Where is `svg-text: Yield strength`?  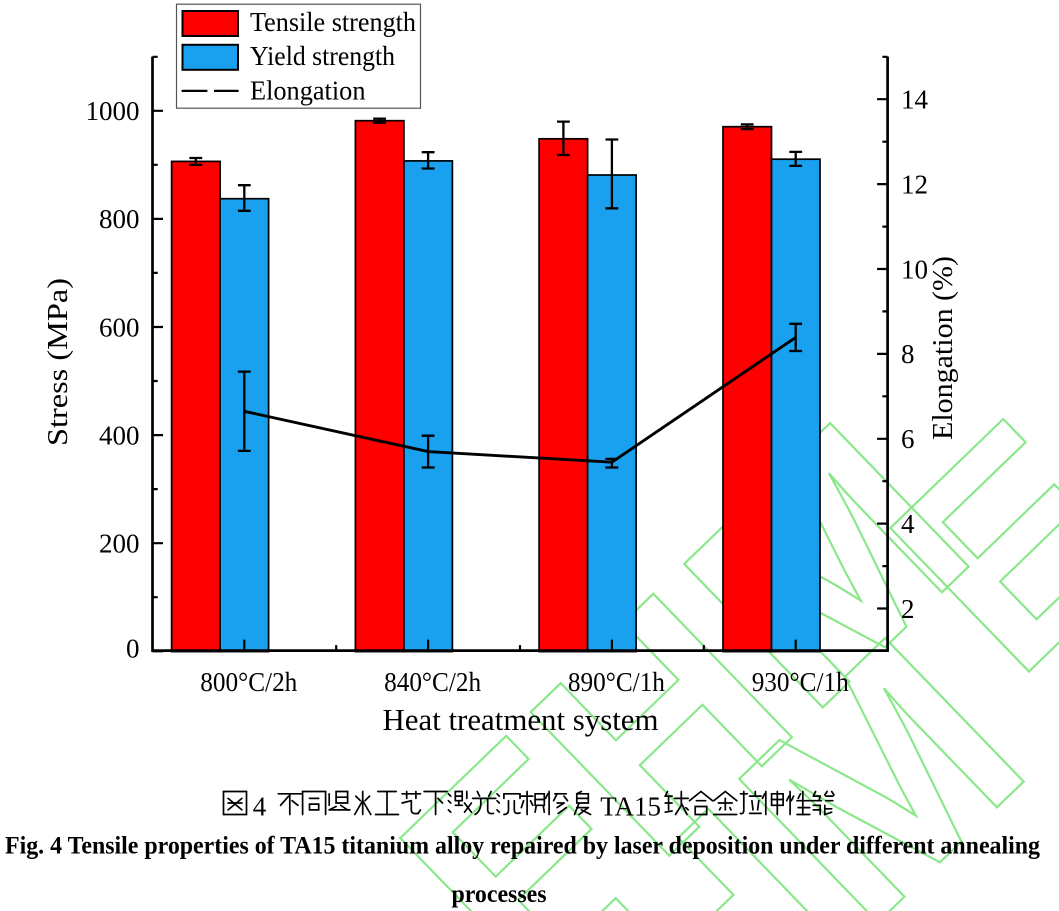 svg-text: Yield strength is located at coordinates (322, 56).